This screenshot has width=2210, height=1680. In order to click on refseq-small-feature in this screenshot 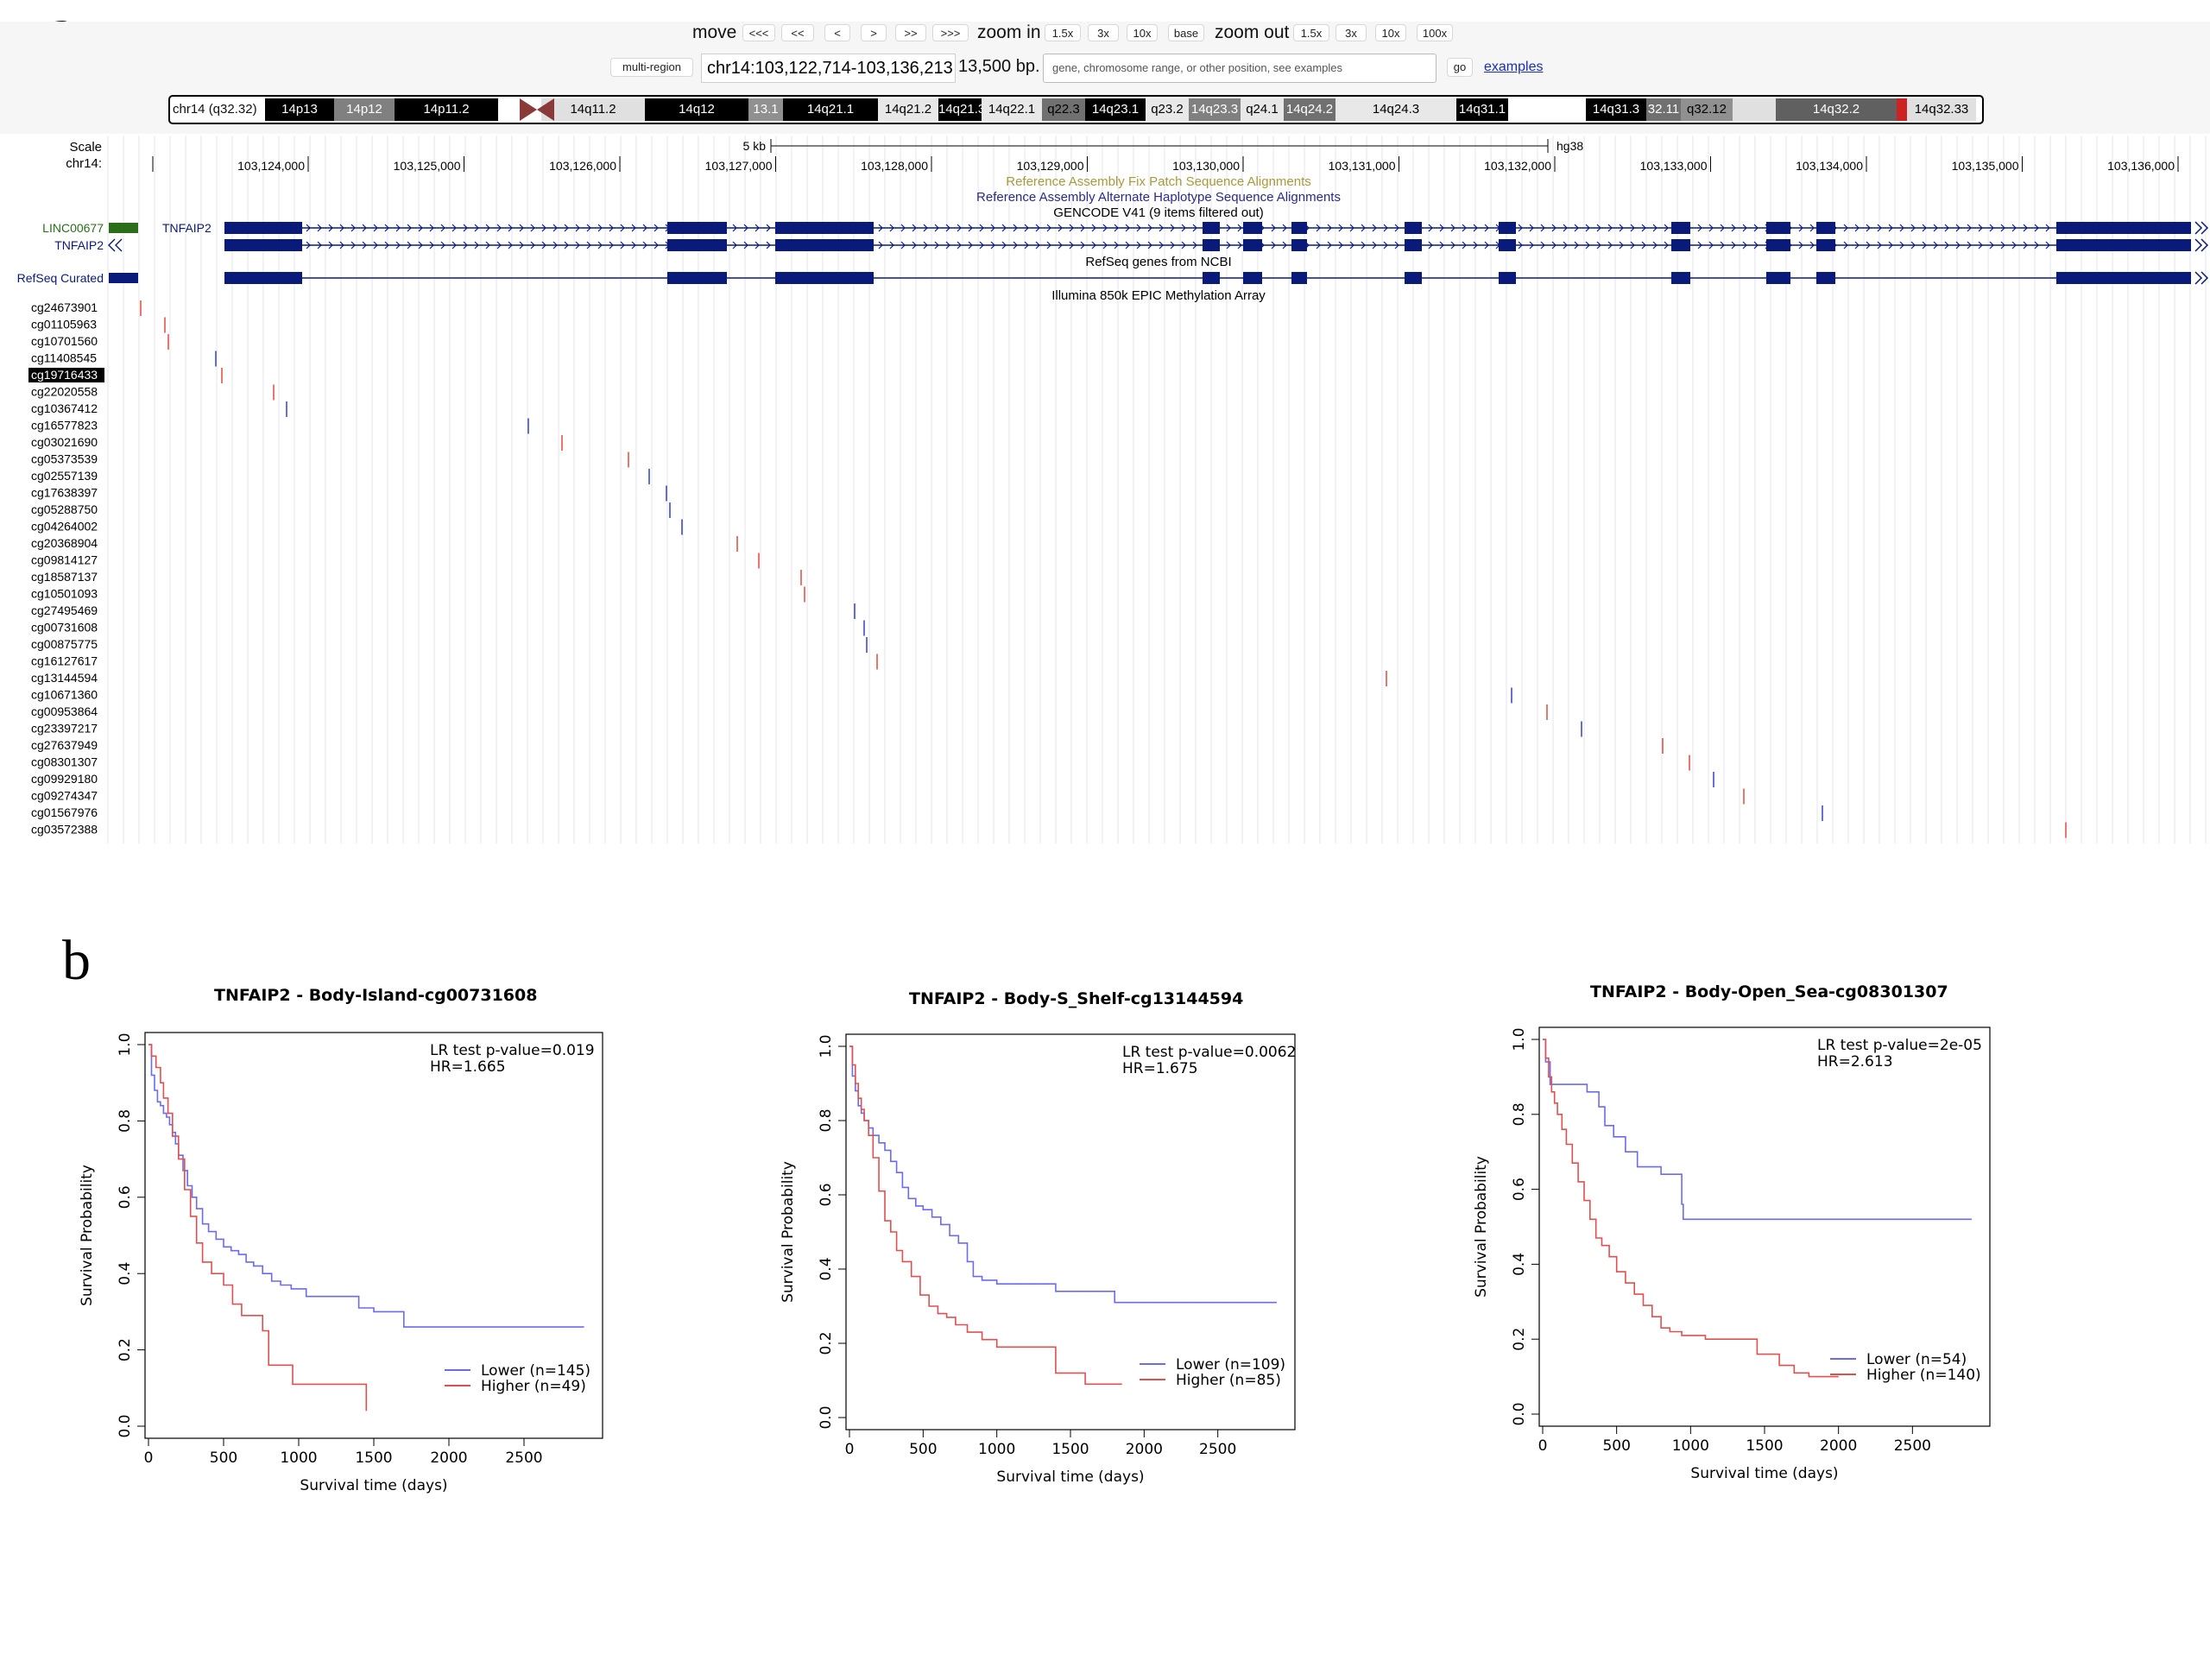, I will do `click(123, 278)`.